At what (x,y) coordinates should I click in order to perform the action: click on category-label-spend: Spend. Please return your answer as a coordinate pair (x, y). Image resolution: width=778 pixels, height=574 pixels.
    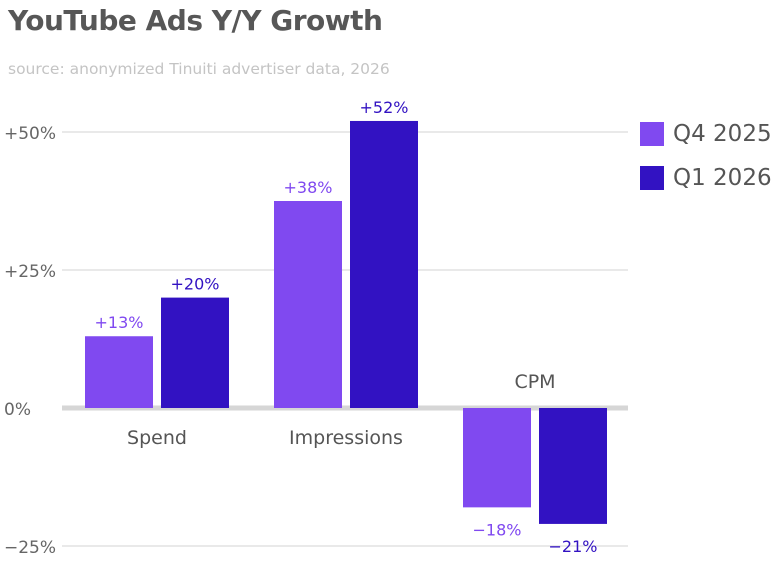
    Looking at the image, I should click on (157, 438).